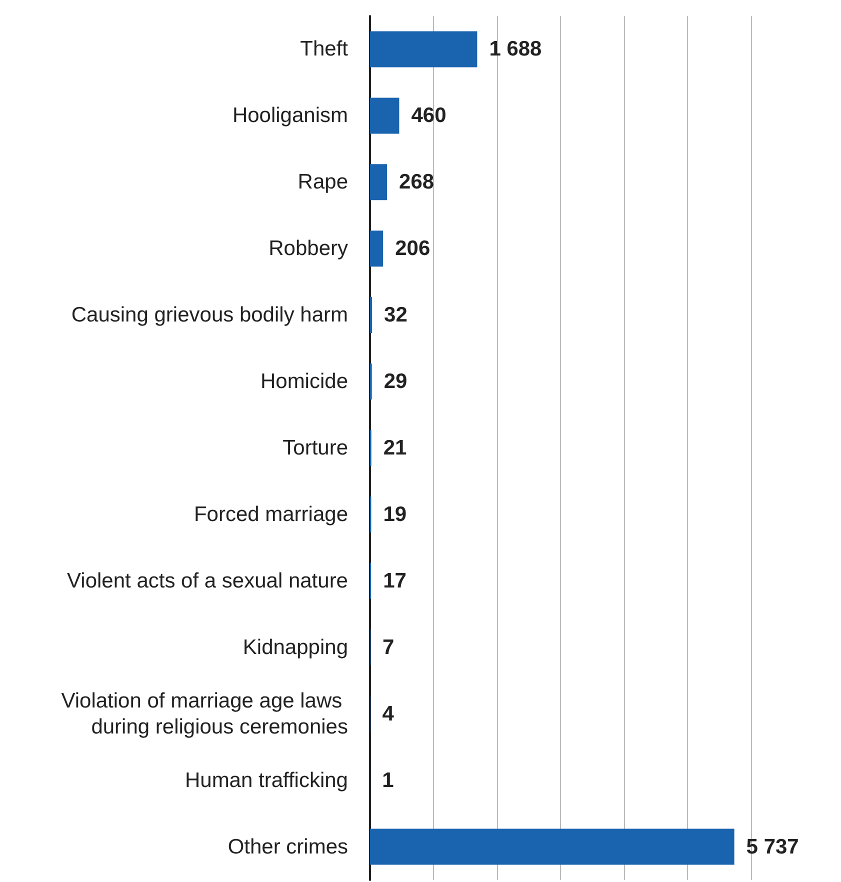  I want to click on y-tick-label: Violent acts of a sexual nature, so click(207, 580).